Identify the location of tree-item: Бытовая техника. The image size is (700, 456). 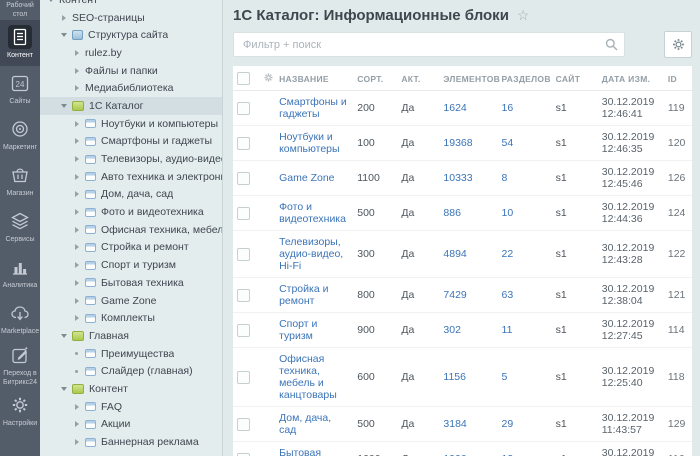
(131, 283).